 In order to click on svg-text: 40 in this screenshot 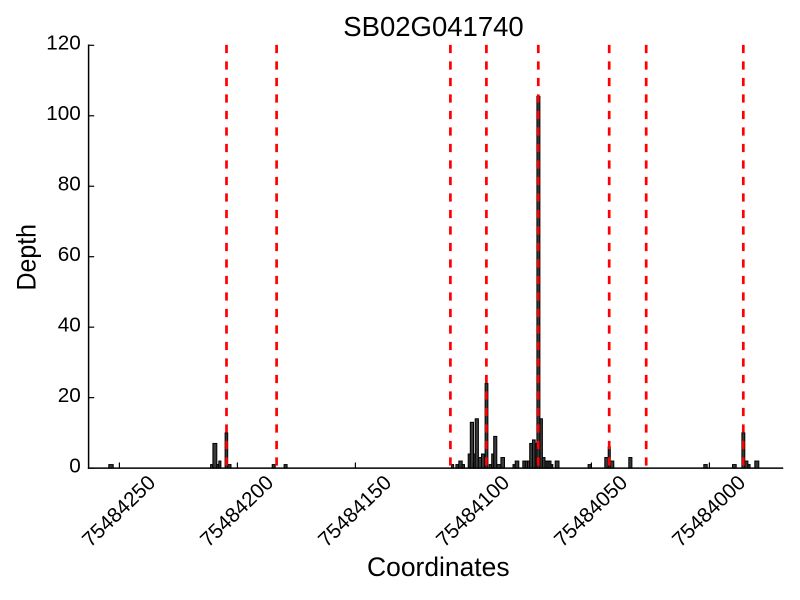, I will do `click(69, 324)`.